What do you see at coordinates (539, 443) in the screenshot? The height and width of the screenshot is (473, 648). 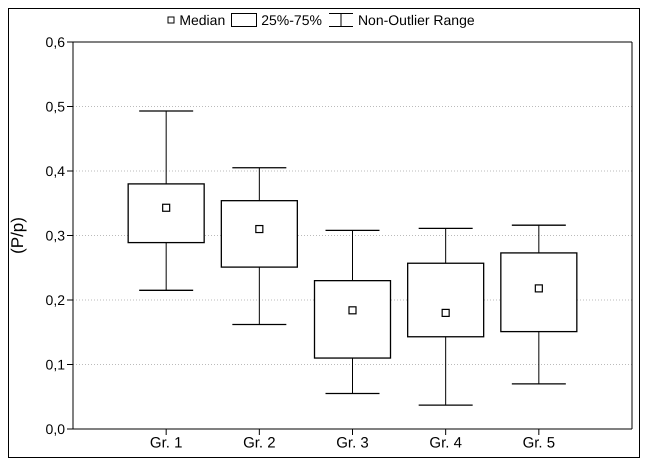 I see `x-tick-label: Gr. 5` at bounding box center [539, 443].